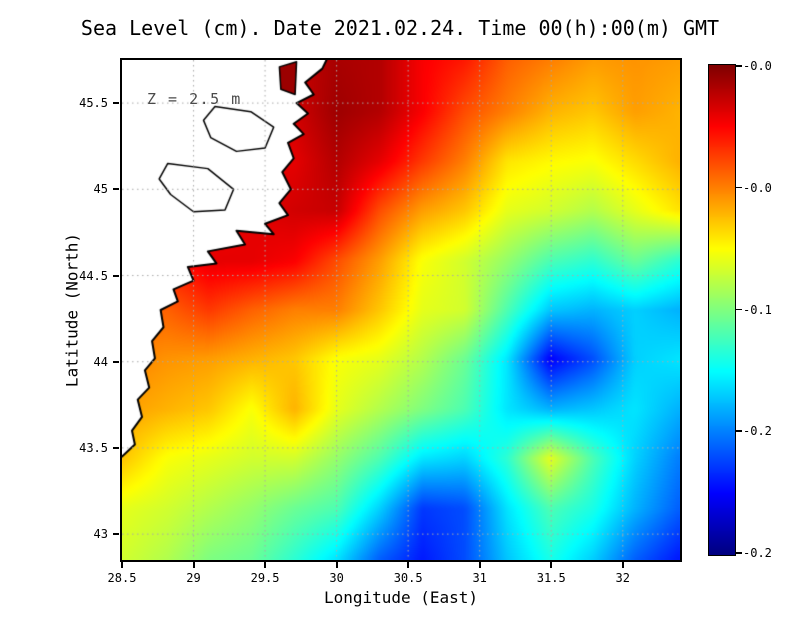  What do you see at coordinates (551, 578) in the screenshot?
I see `x-tick-label: 31.5` at bounding box center [551, 578].